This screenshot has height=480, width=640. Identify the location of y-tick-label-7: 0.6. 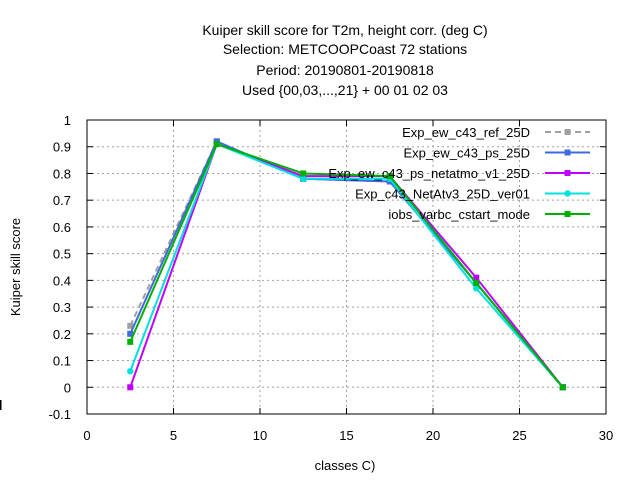
(62, 227).